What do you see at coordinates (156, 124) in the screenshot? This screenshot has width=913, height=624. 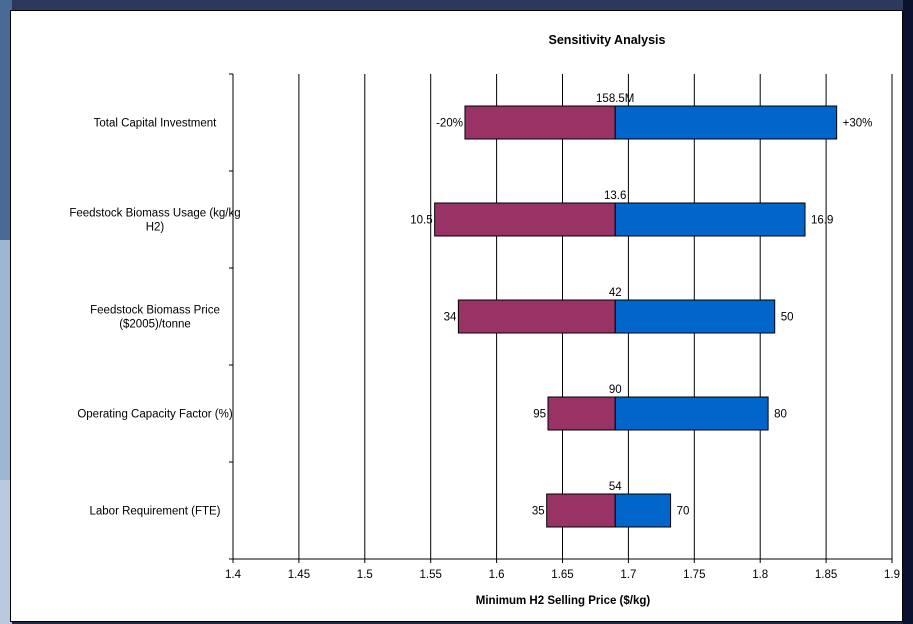 I see `category-label: Total Capital Investment` at bounding box center [156, 124].